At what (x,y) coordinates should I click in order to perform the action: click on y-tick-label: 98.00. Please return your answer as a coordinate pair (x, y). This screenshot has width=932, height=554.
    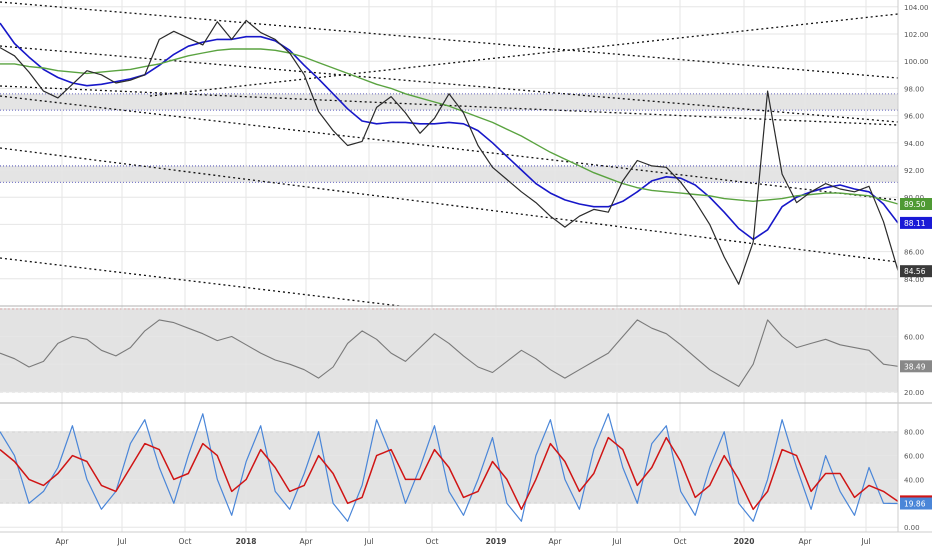
    Looking at the image, I should click on (914, 89).